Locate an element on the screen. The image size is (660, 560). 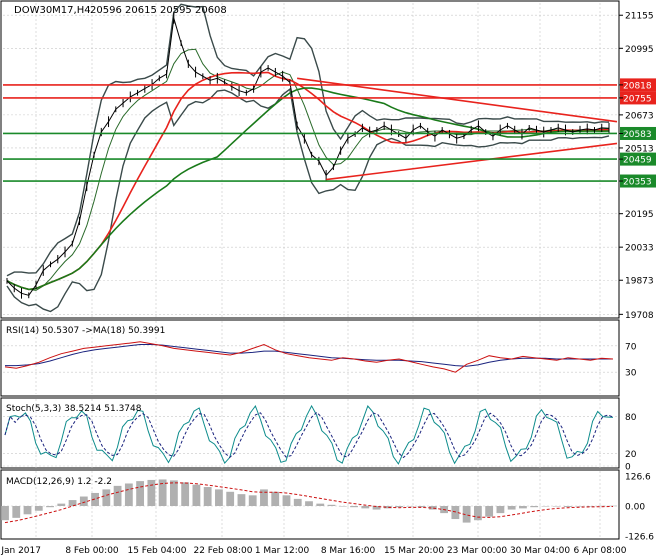
stoch-main-line is located at coordinates (309, 434).